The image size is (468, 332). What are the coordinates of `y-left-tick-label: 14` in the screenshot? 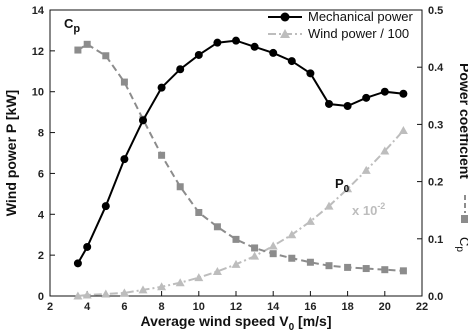 It's located at (38, 11).